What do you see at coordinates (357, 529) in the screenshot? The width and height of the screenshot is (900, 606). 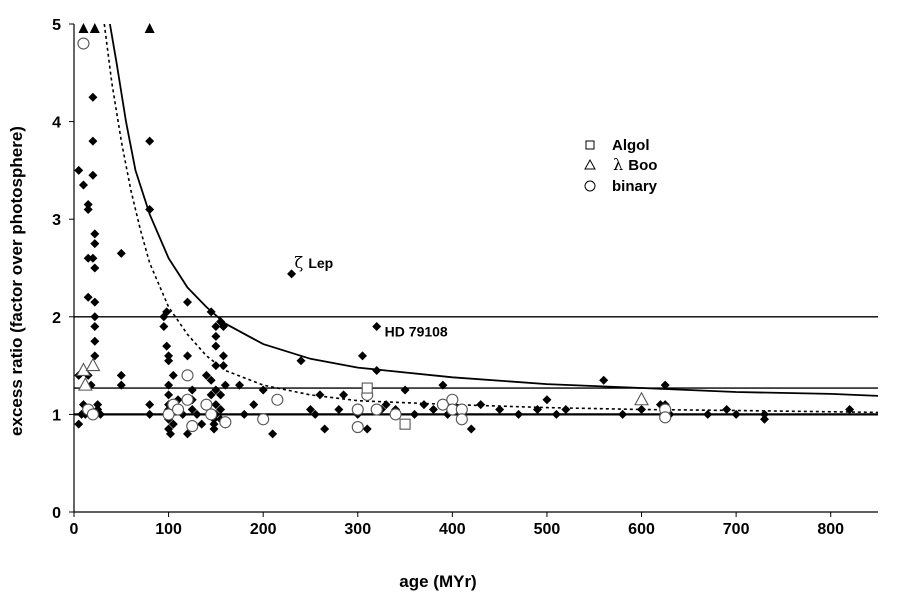 I see `x-tick-label: 300` at bounding box center [357, 529].